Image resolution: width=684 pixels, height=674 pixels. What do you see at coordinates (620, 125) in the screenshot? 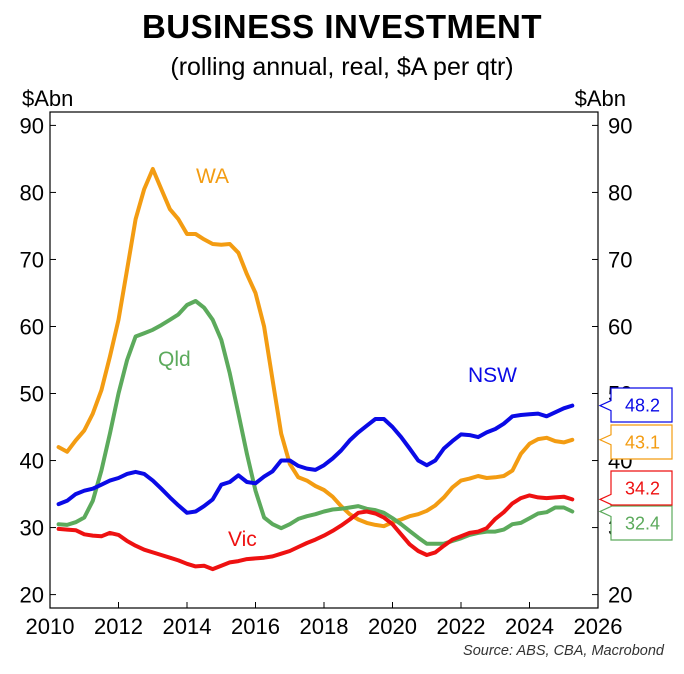
I see `y-tick-label-right: 90` at bounding box center [620, 125].